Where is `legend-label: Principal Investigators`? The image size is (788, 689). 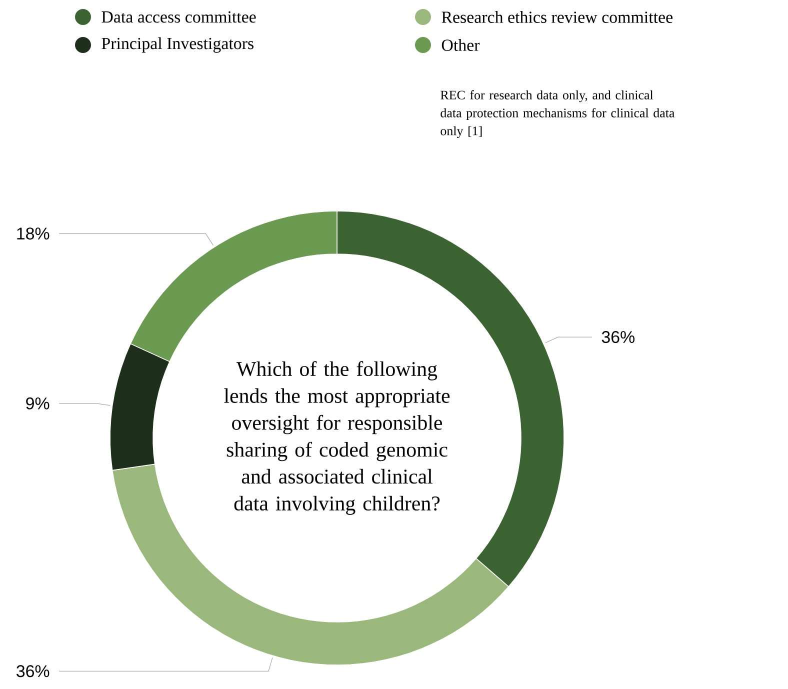
legend-label: Principal Investigators is located at coordinates (178, 45).